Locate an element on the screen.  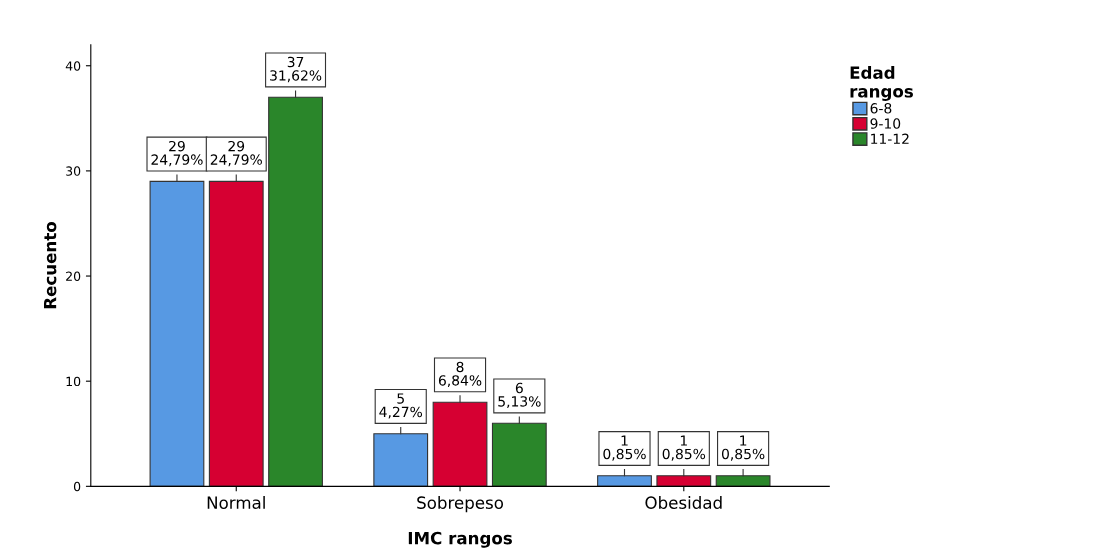
legend-title: Edad rangos is located at coordinates (881, 83).